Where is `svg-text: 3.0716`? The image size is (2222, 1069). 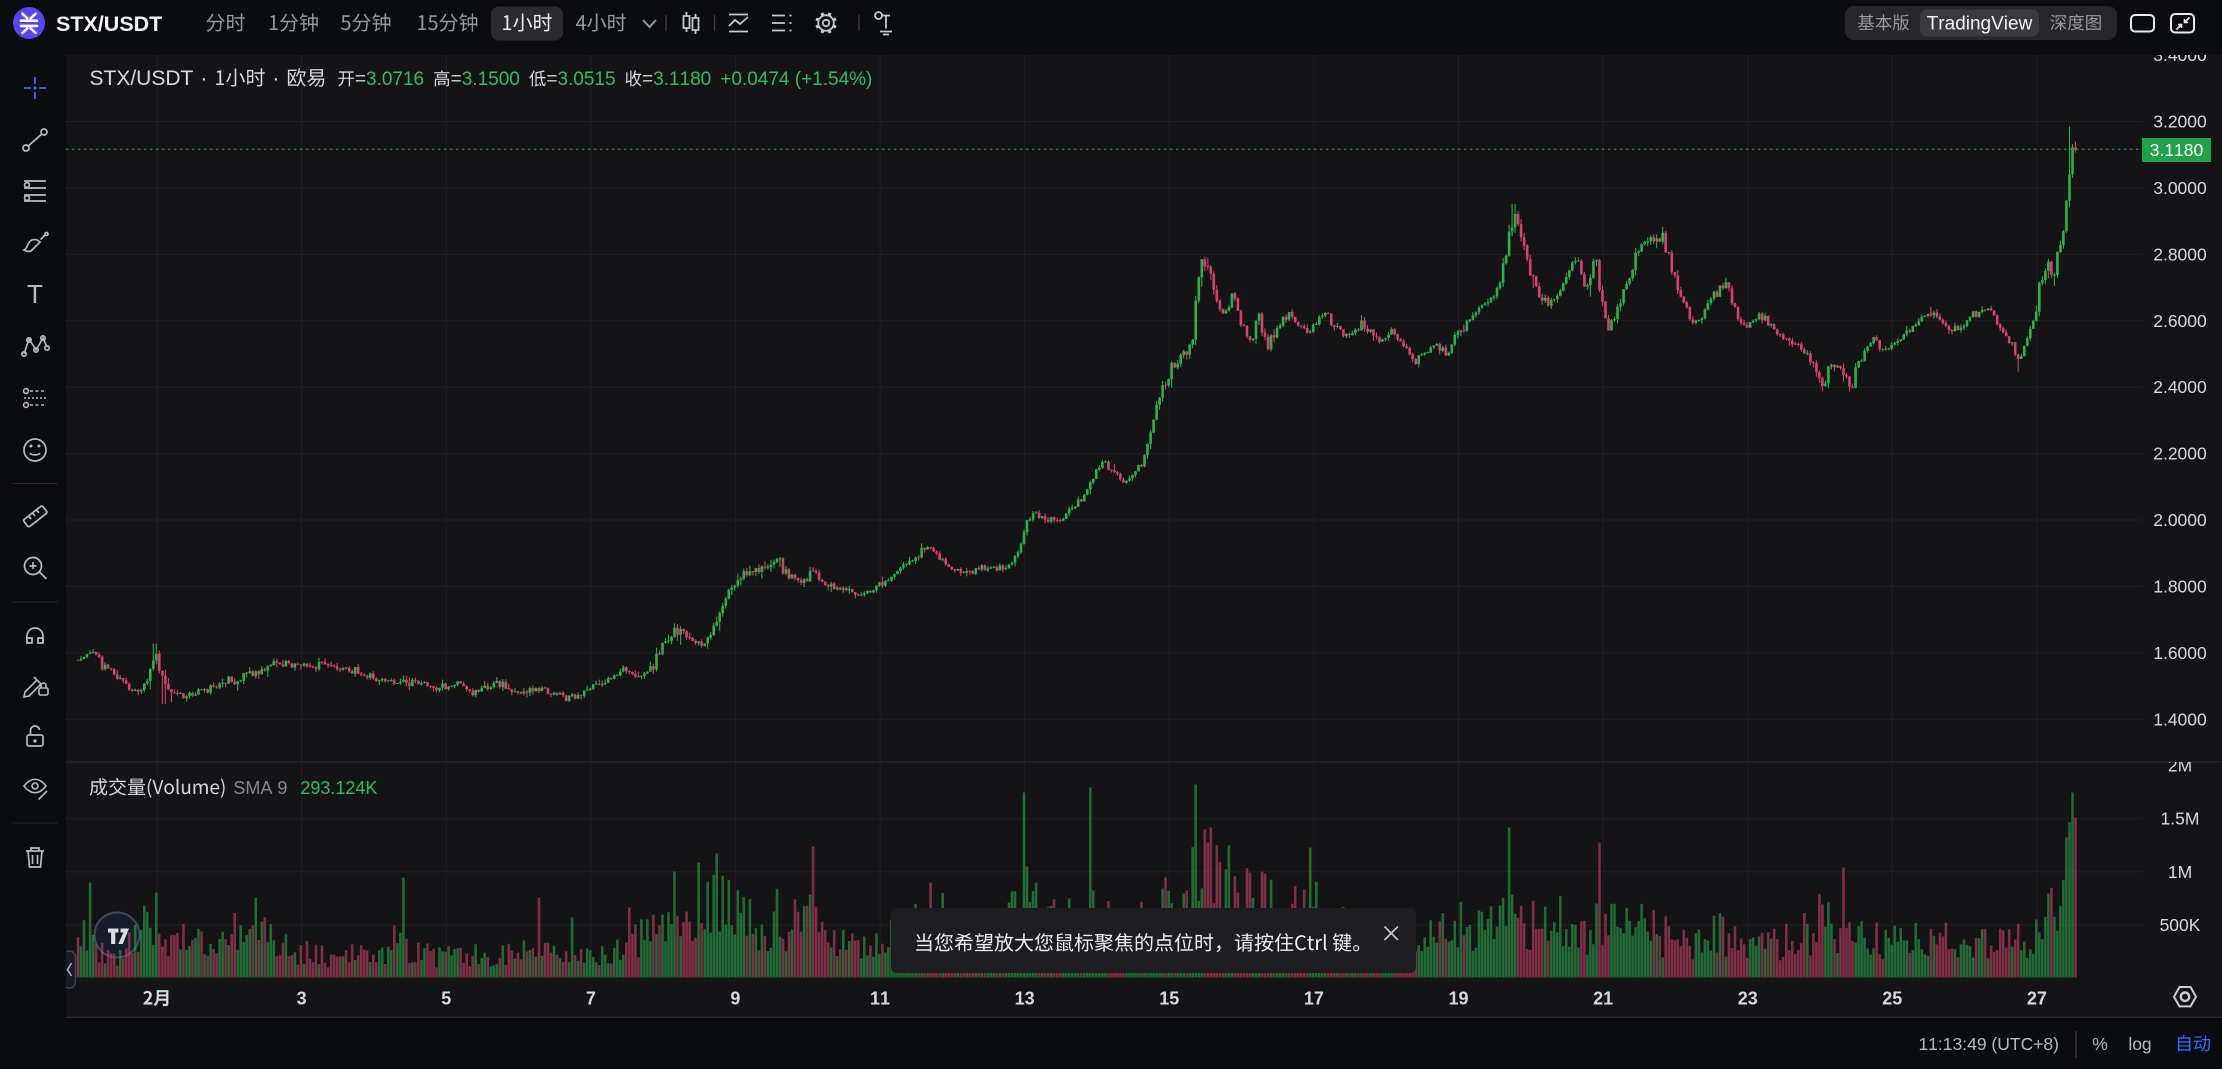 svg-text: 3.0716 is located at coordinates (395, 79).